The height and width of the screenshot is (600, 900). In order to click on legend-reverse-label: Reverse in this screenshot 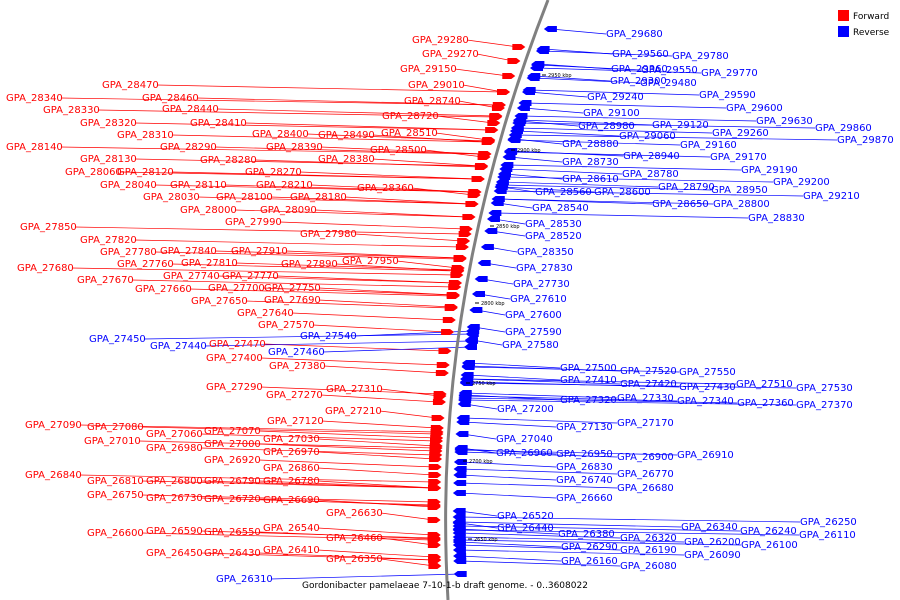, I will do `click(871, 33)`.